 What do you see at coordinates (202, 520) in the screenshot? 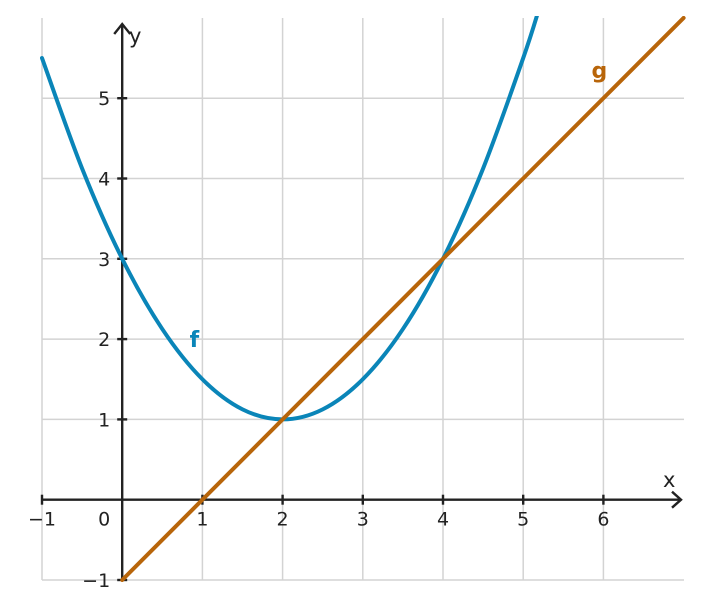
I see `x-tick-label: 1` at bounding box center [202, 520].